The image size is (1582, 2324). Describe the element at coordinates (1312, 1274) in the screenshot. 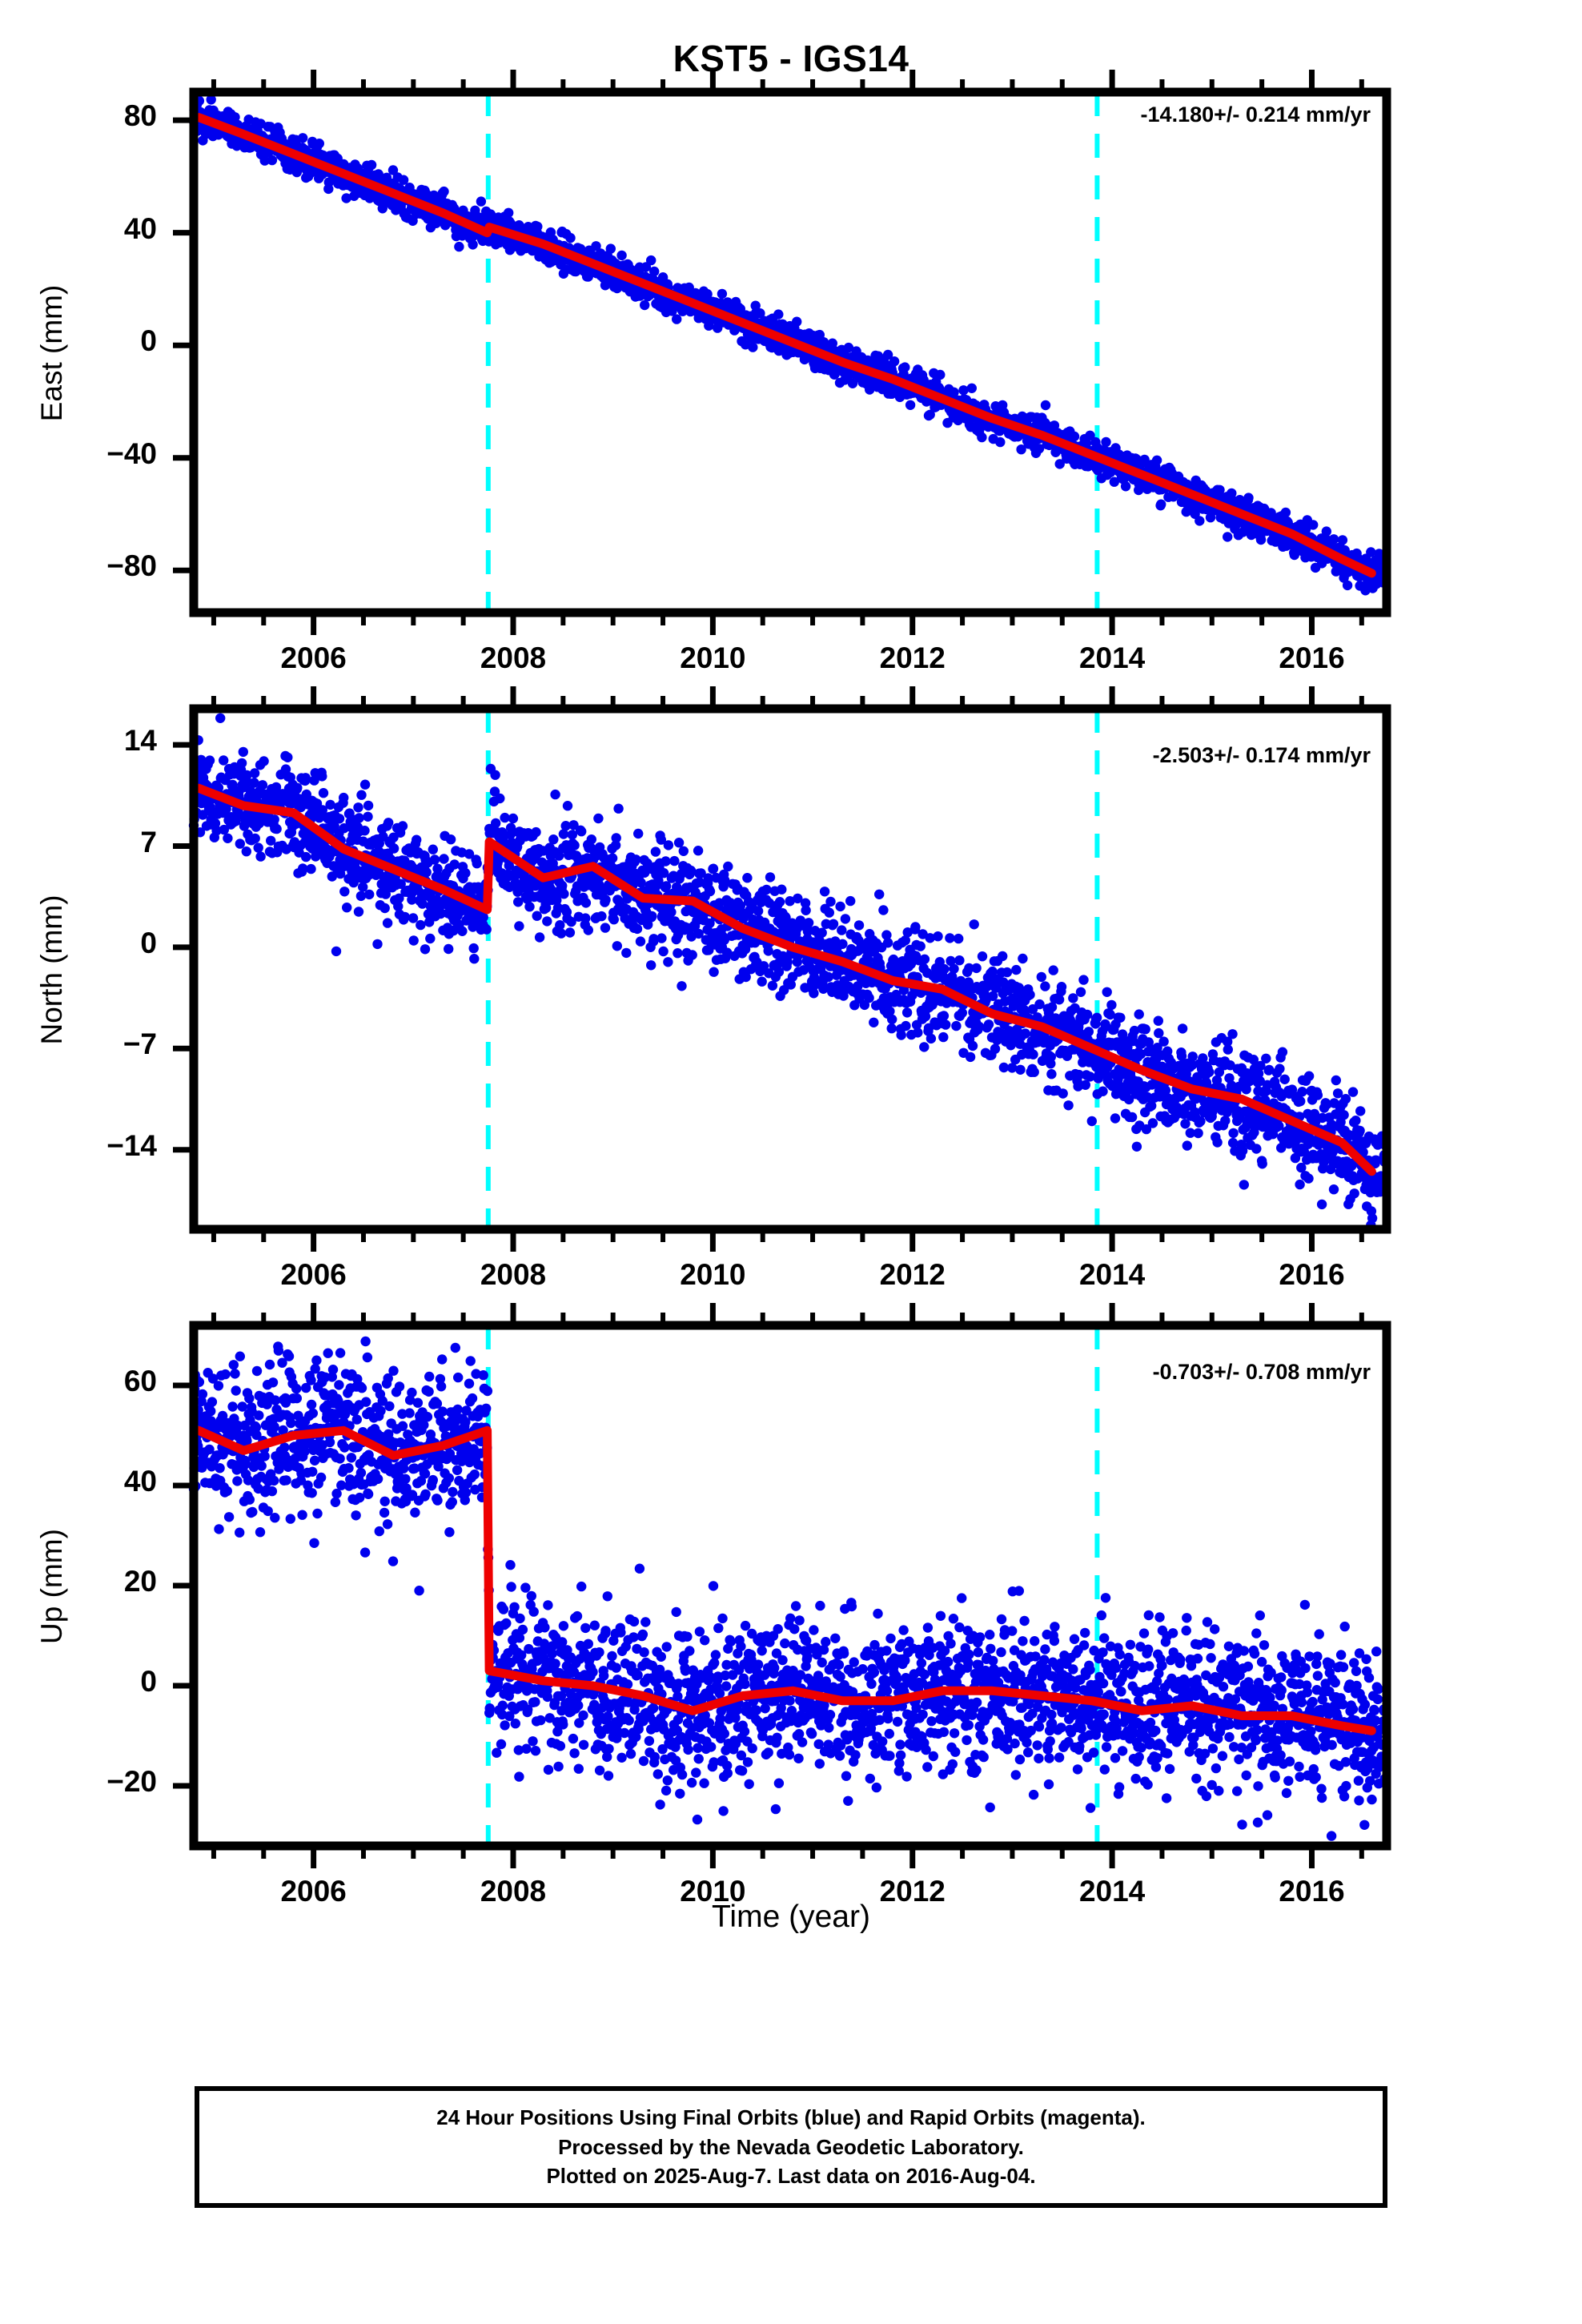

I see `x-tick-label-north-2016: 2016` at that location.